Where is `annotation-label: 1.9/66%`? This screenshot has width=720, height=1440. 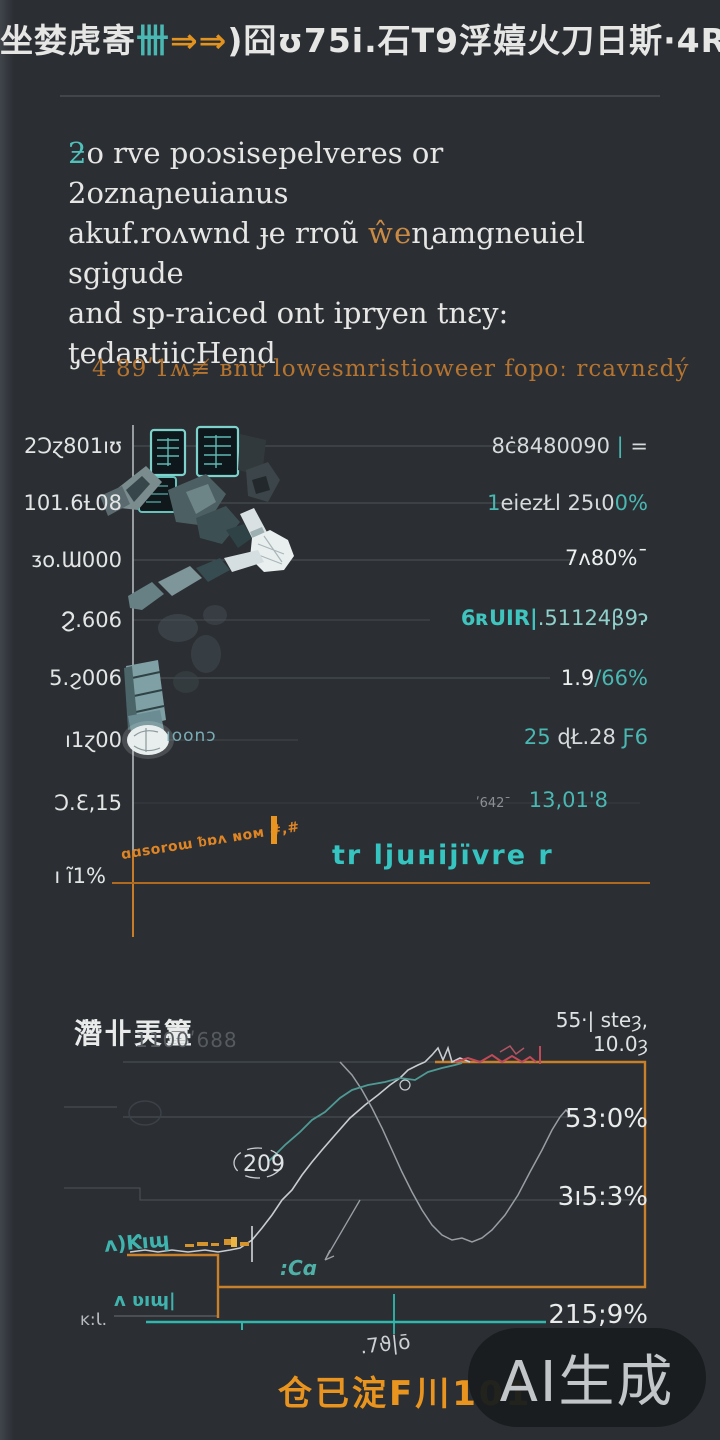
annotation-label: 1.9/66% is located at coordinates (604, 678).